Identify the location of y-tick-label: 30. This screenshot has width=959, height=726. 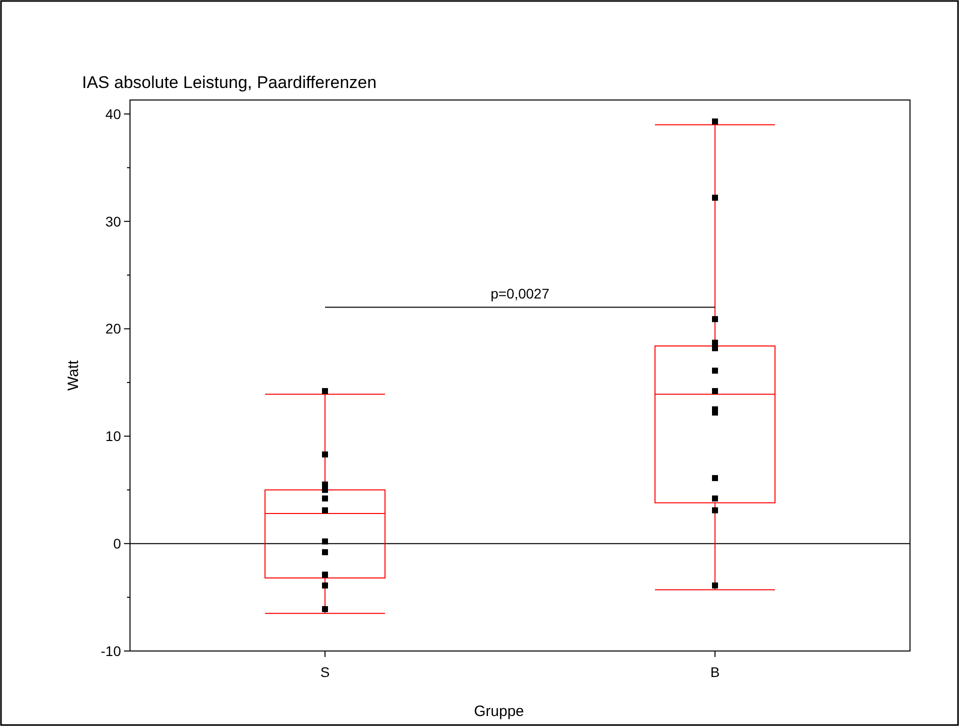
(113, 221).